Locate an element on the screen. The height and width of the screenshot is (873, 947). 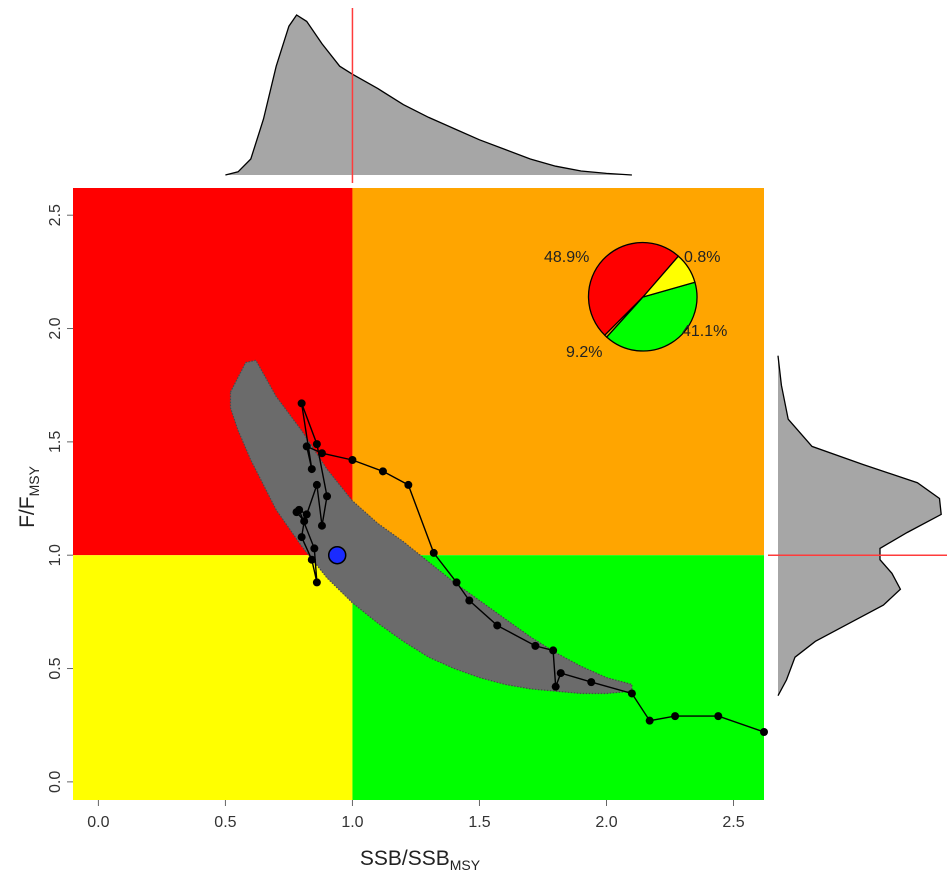
x-tick-label: 2.5 is located at coordinates (733, 822).